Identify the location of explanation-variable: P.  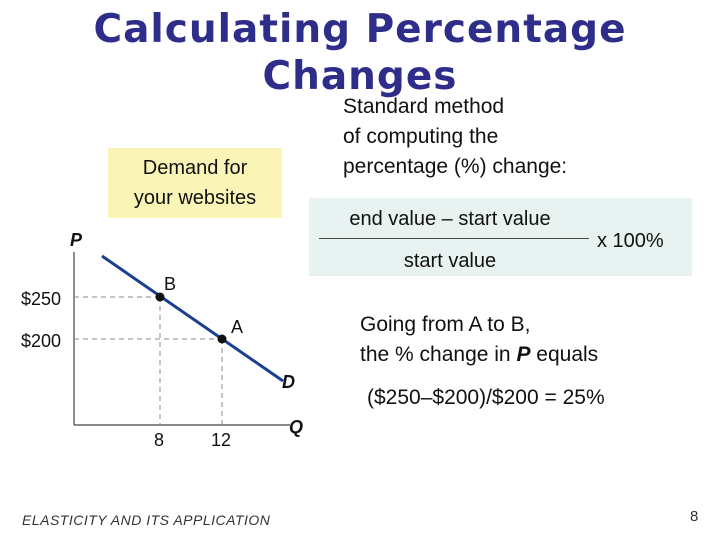
(523, 354).